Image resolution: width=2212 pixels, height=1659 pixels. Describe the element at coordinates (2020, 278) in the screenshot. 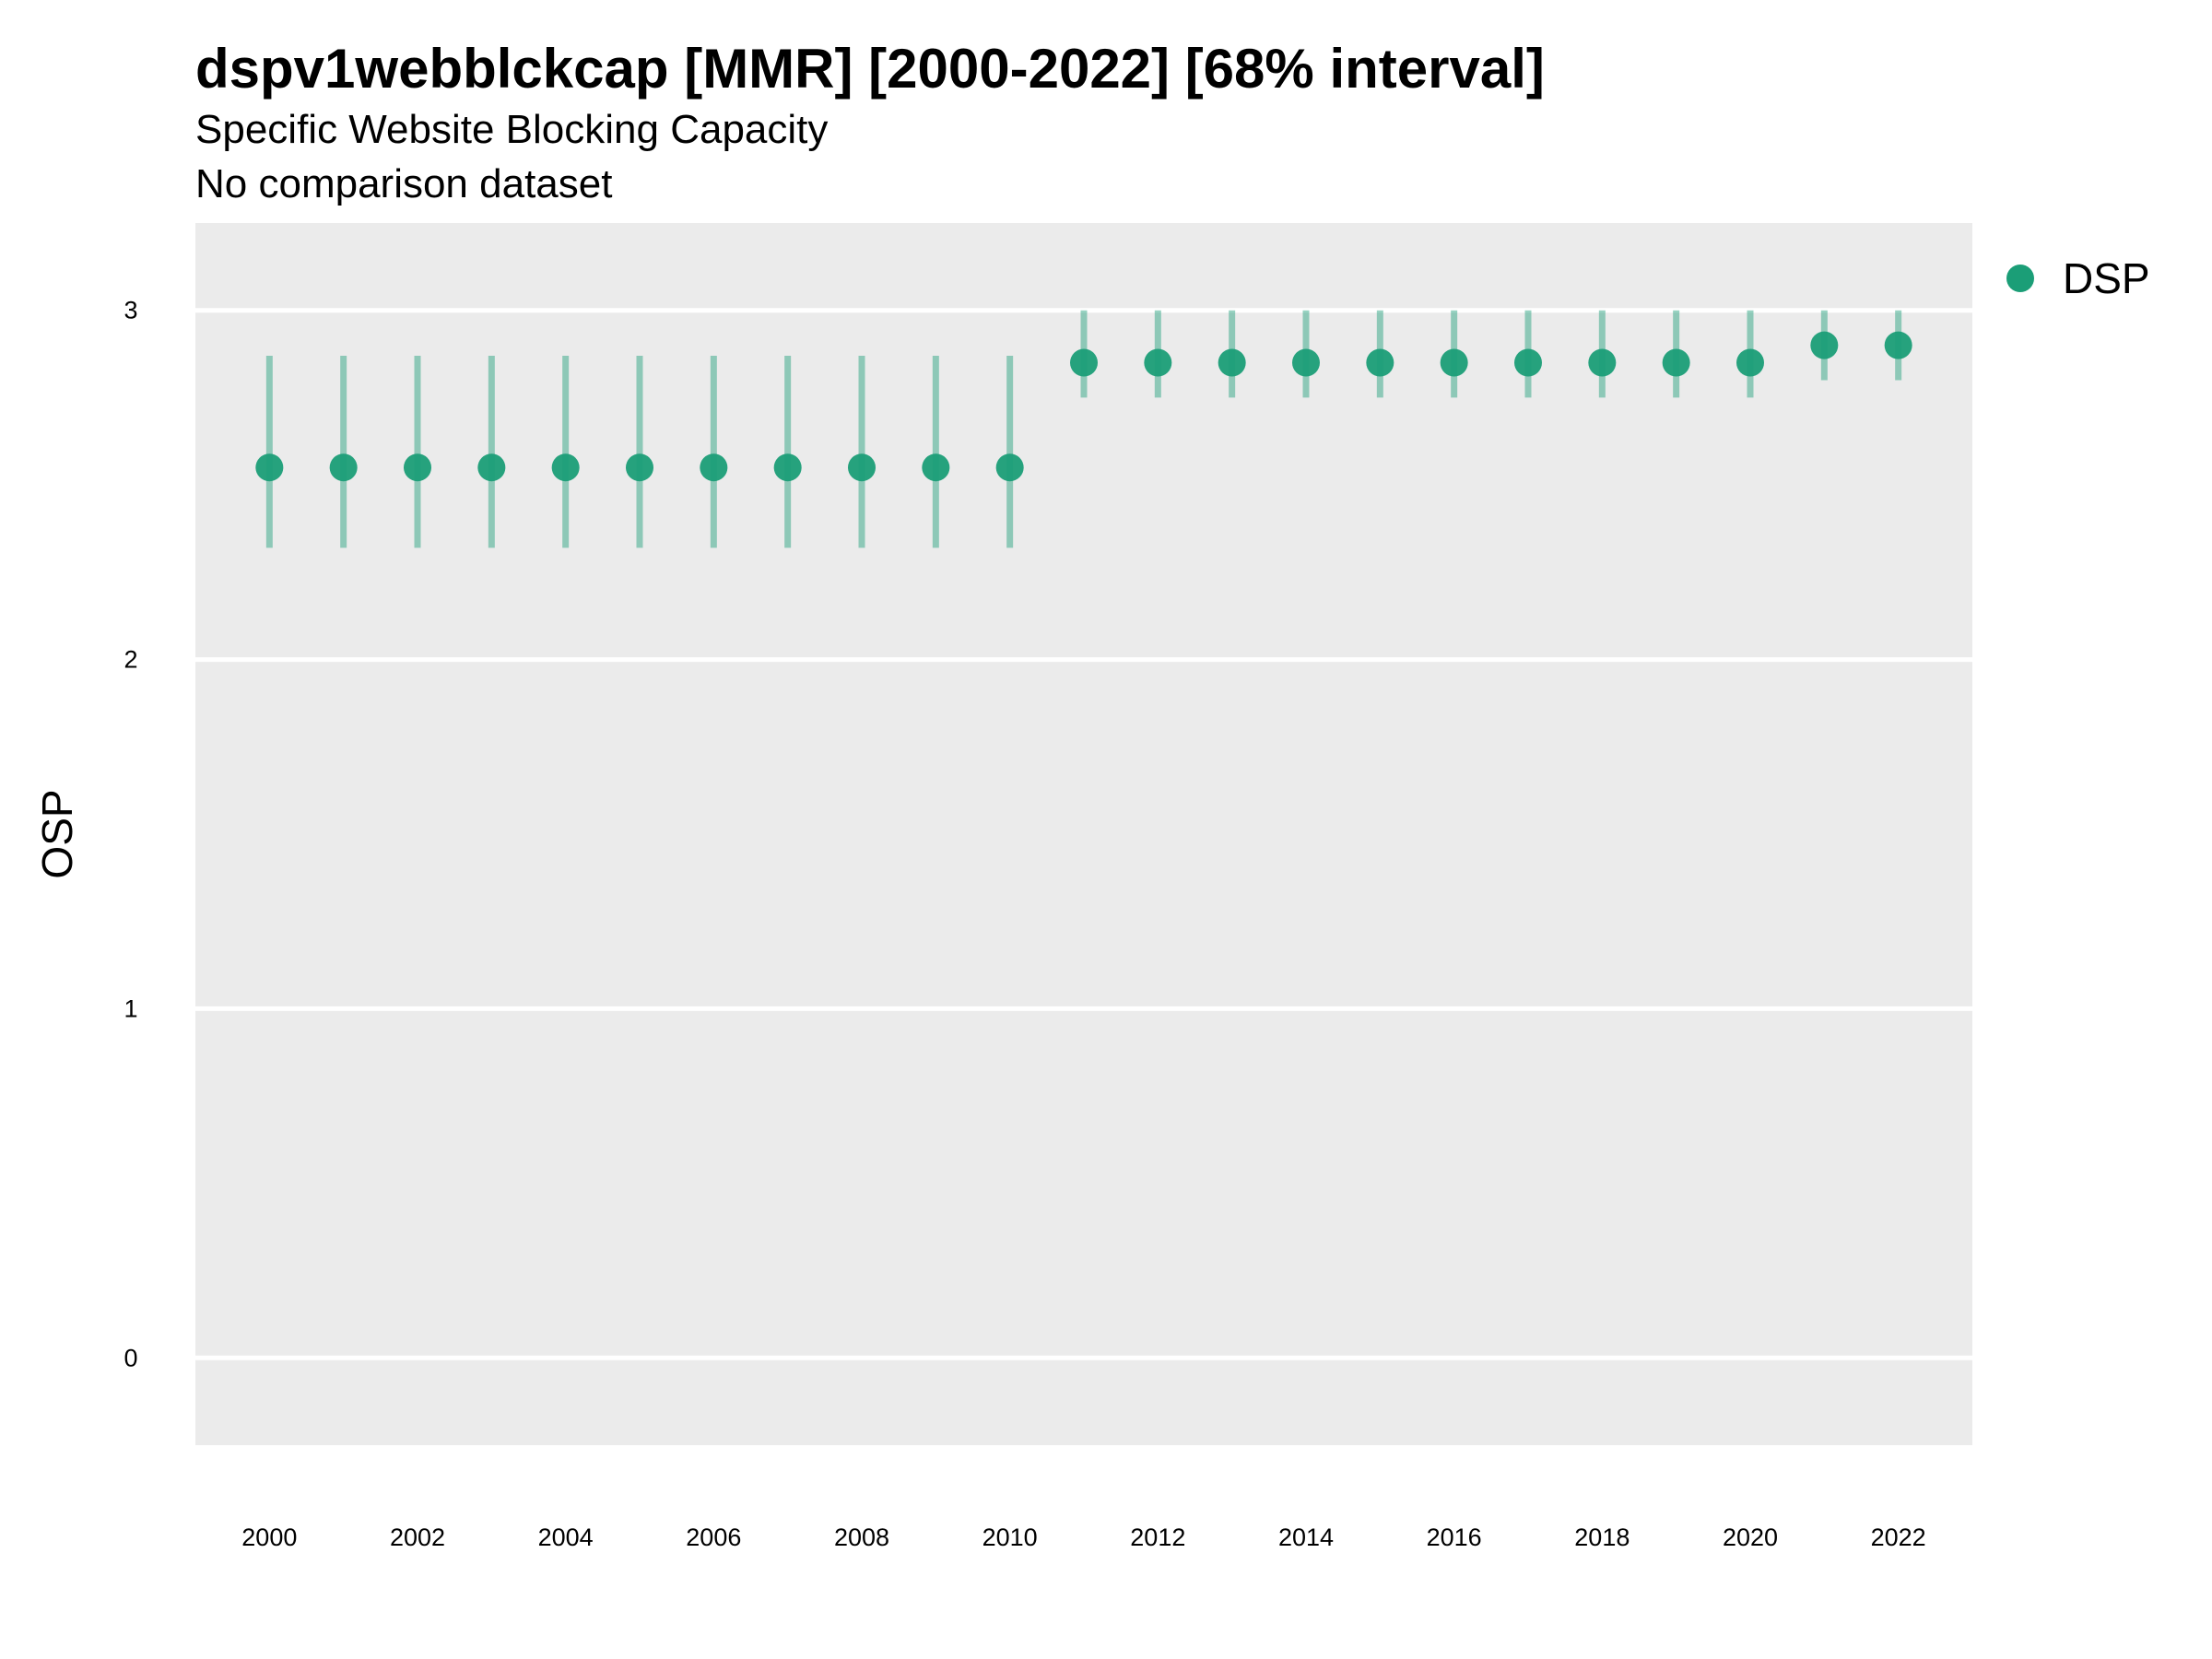

I see `legend-key-dsp` at that location.